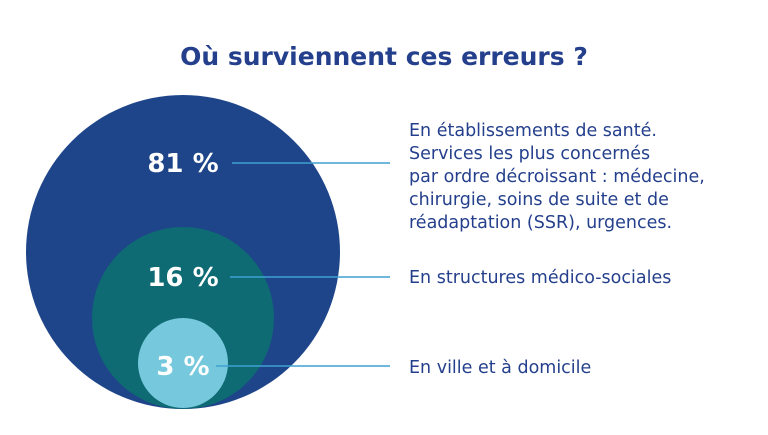 The height and width of the screenshot is (435, 768). I want to click on description-structures-medico-sociales: En structures médico-sociales, so click(540, 278).